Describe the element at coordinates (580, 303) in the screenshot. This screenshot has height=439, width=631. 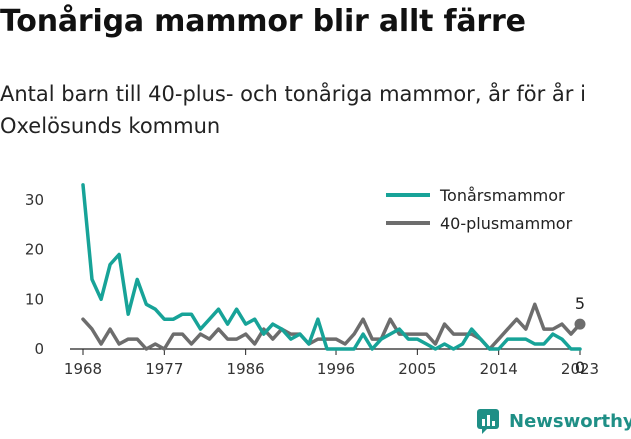
I see `end-label-40-plusmammor: 5` at that location.